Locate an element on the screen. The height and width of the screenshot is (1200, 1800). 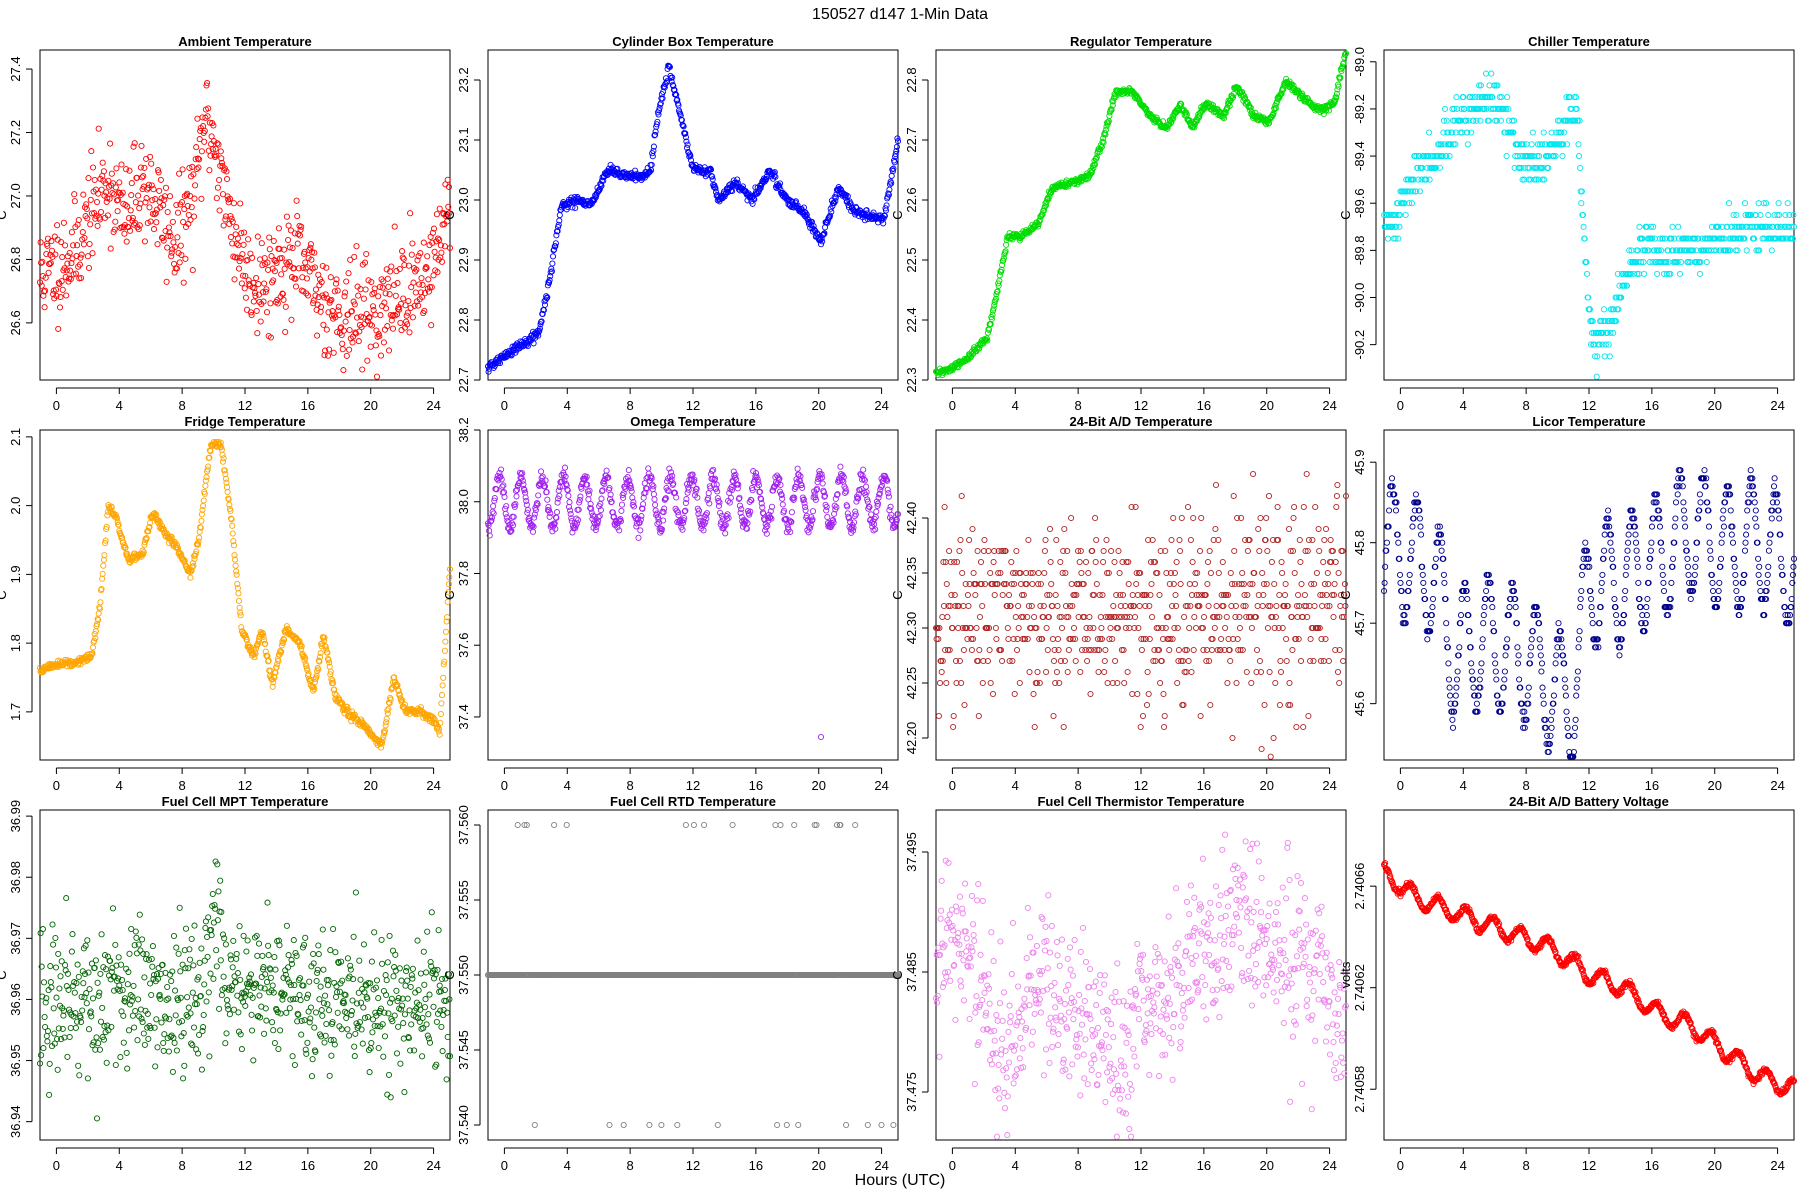
x-tick-label: 16 is located at coordinates (308, 785).